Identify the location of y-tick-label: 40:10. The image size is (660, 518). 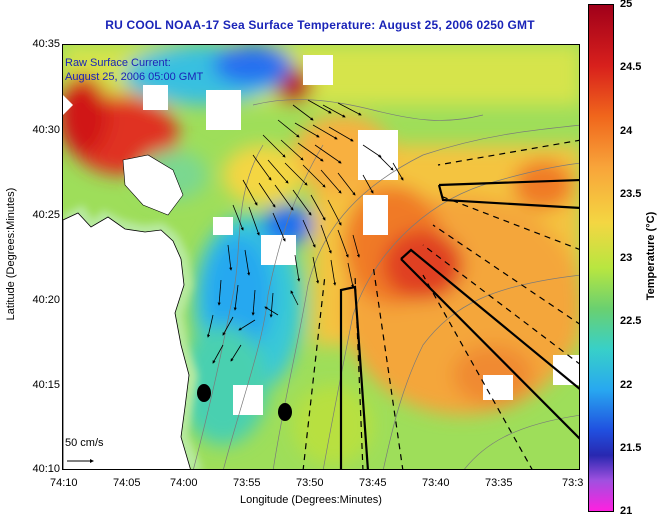
(46, 469).